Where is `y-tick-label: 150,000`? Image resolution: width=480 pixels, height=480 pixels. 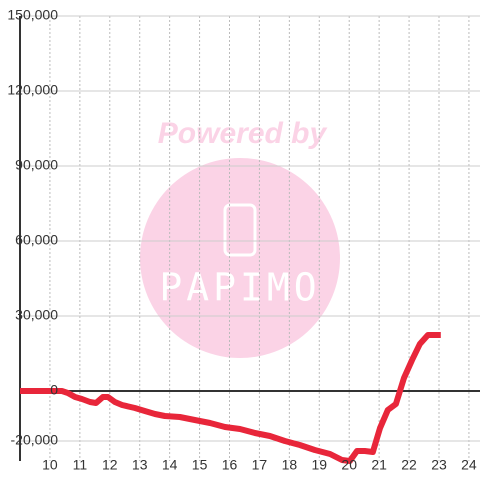
y-tick-label: 150,000 is located at coordinates (32, 15).